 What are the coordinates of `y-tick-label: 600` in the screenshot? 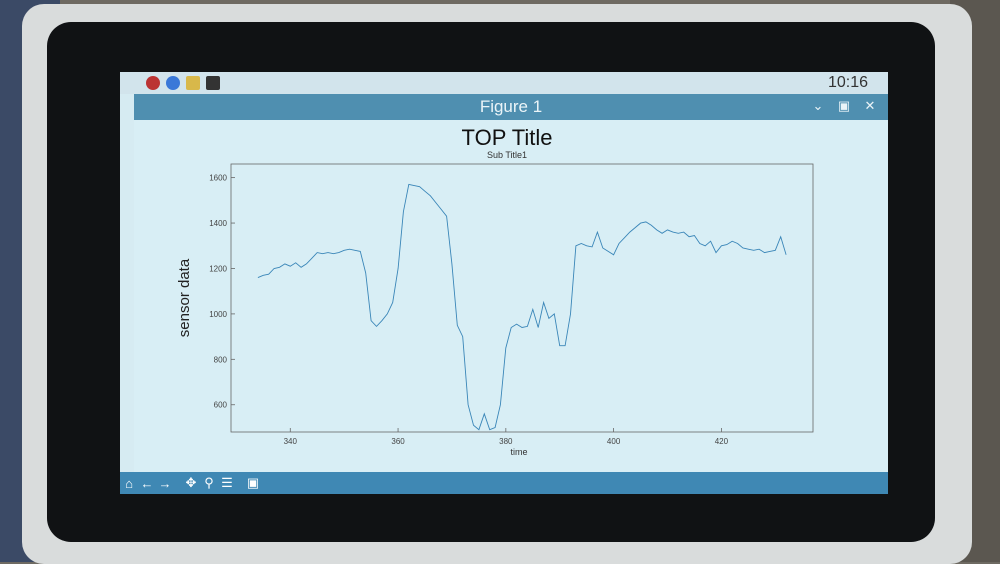 It's located at (221, 405).